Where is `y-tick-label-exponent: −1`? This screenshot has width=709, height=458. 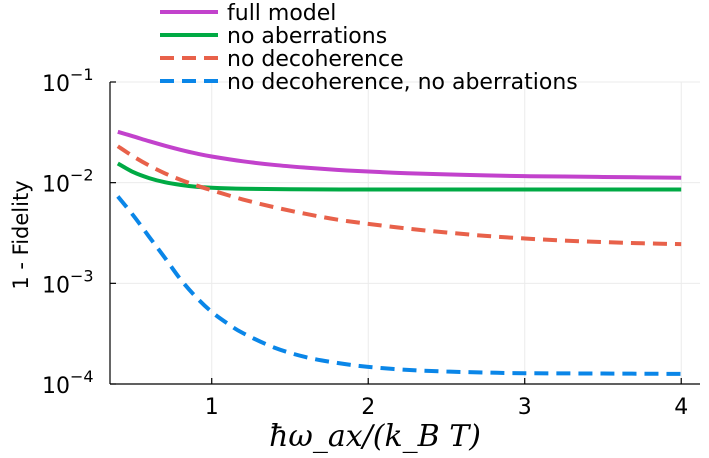
y-tick-label-exponent: −1 is located at coordinates (82, 74).